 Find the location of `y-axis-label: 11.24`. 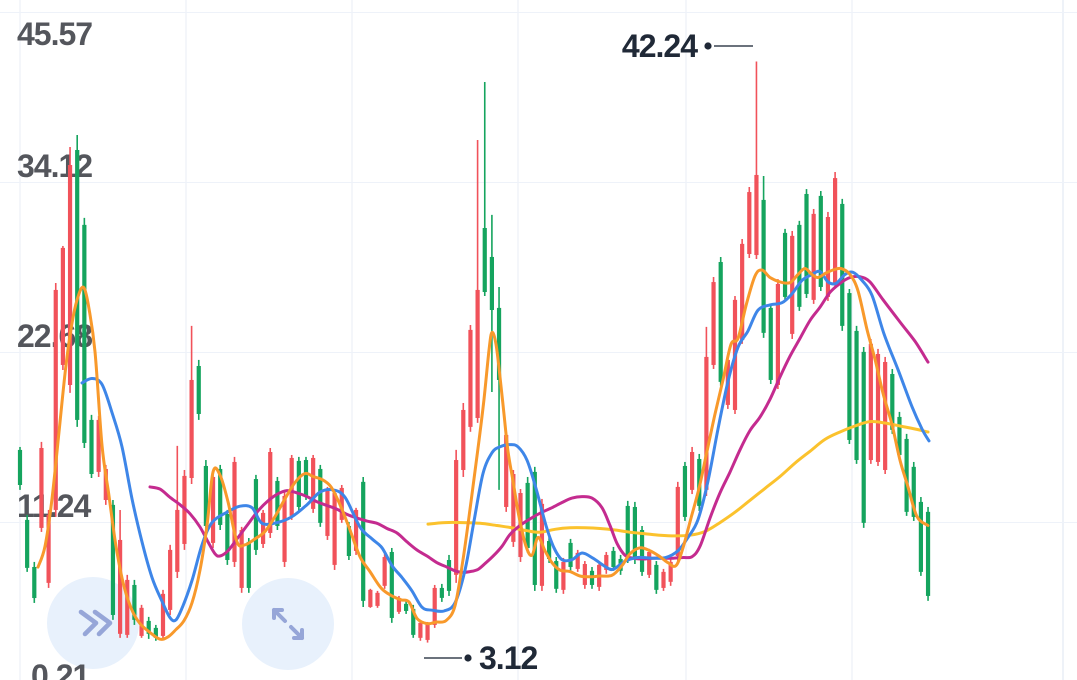

y-axis-label: 11.24 is located at coordinates (54, 506).